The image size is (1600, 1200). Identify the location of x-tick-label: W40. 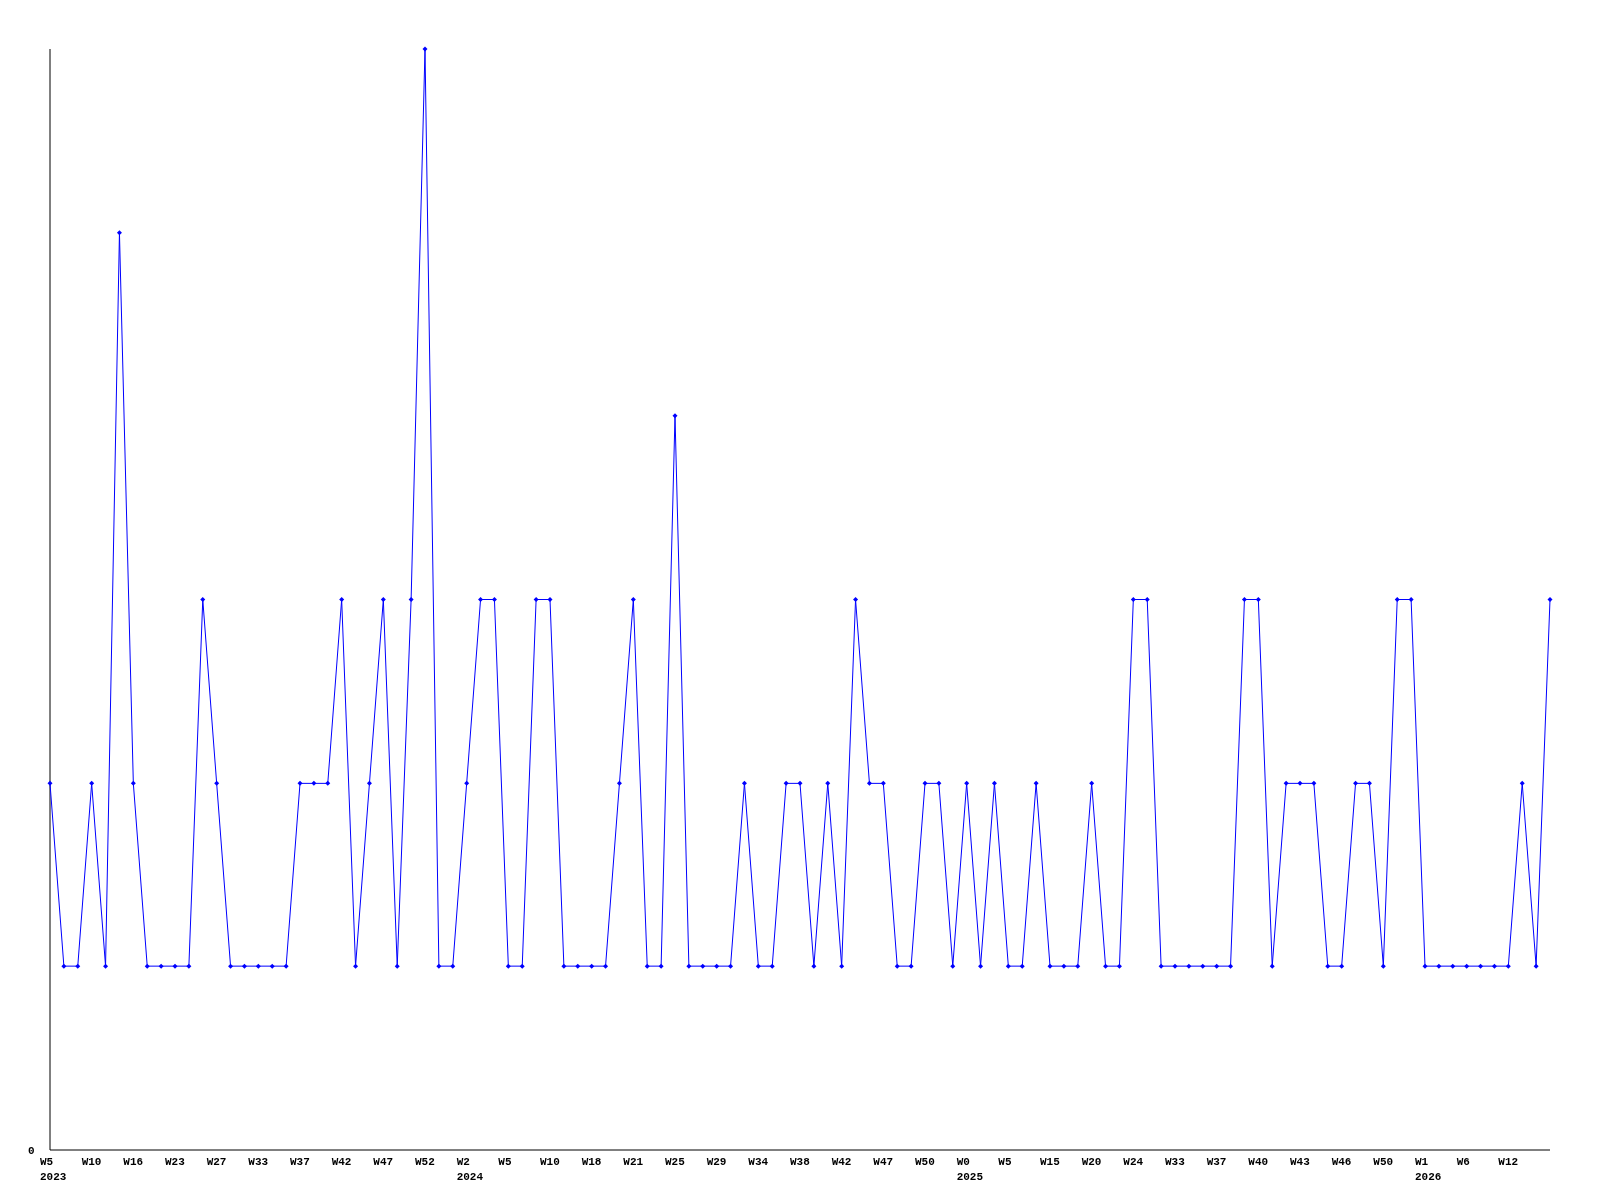
(1258, 1162).